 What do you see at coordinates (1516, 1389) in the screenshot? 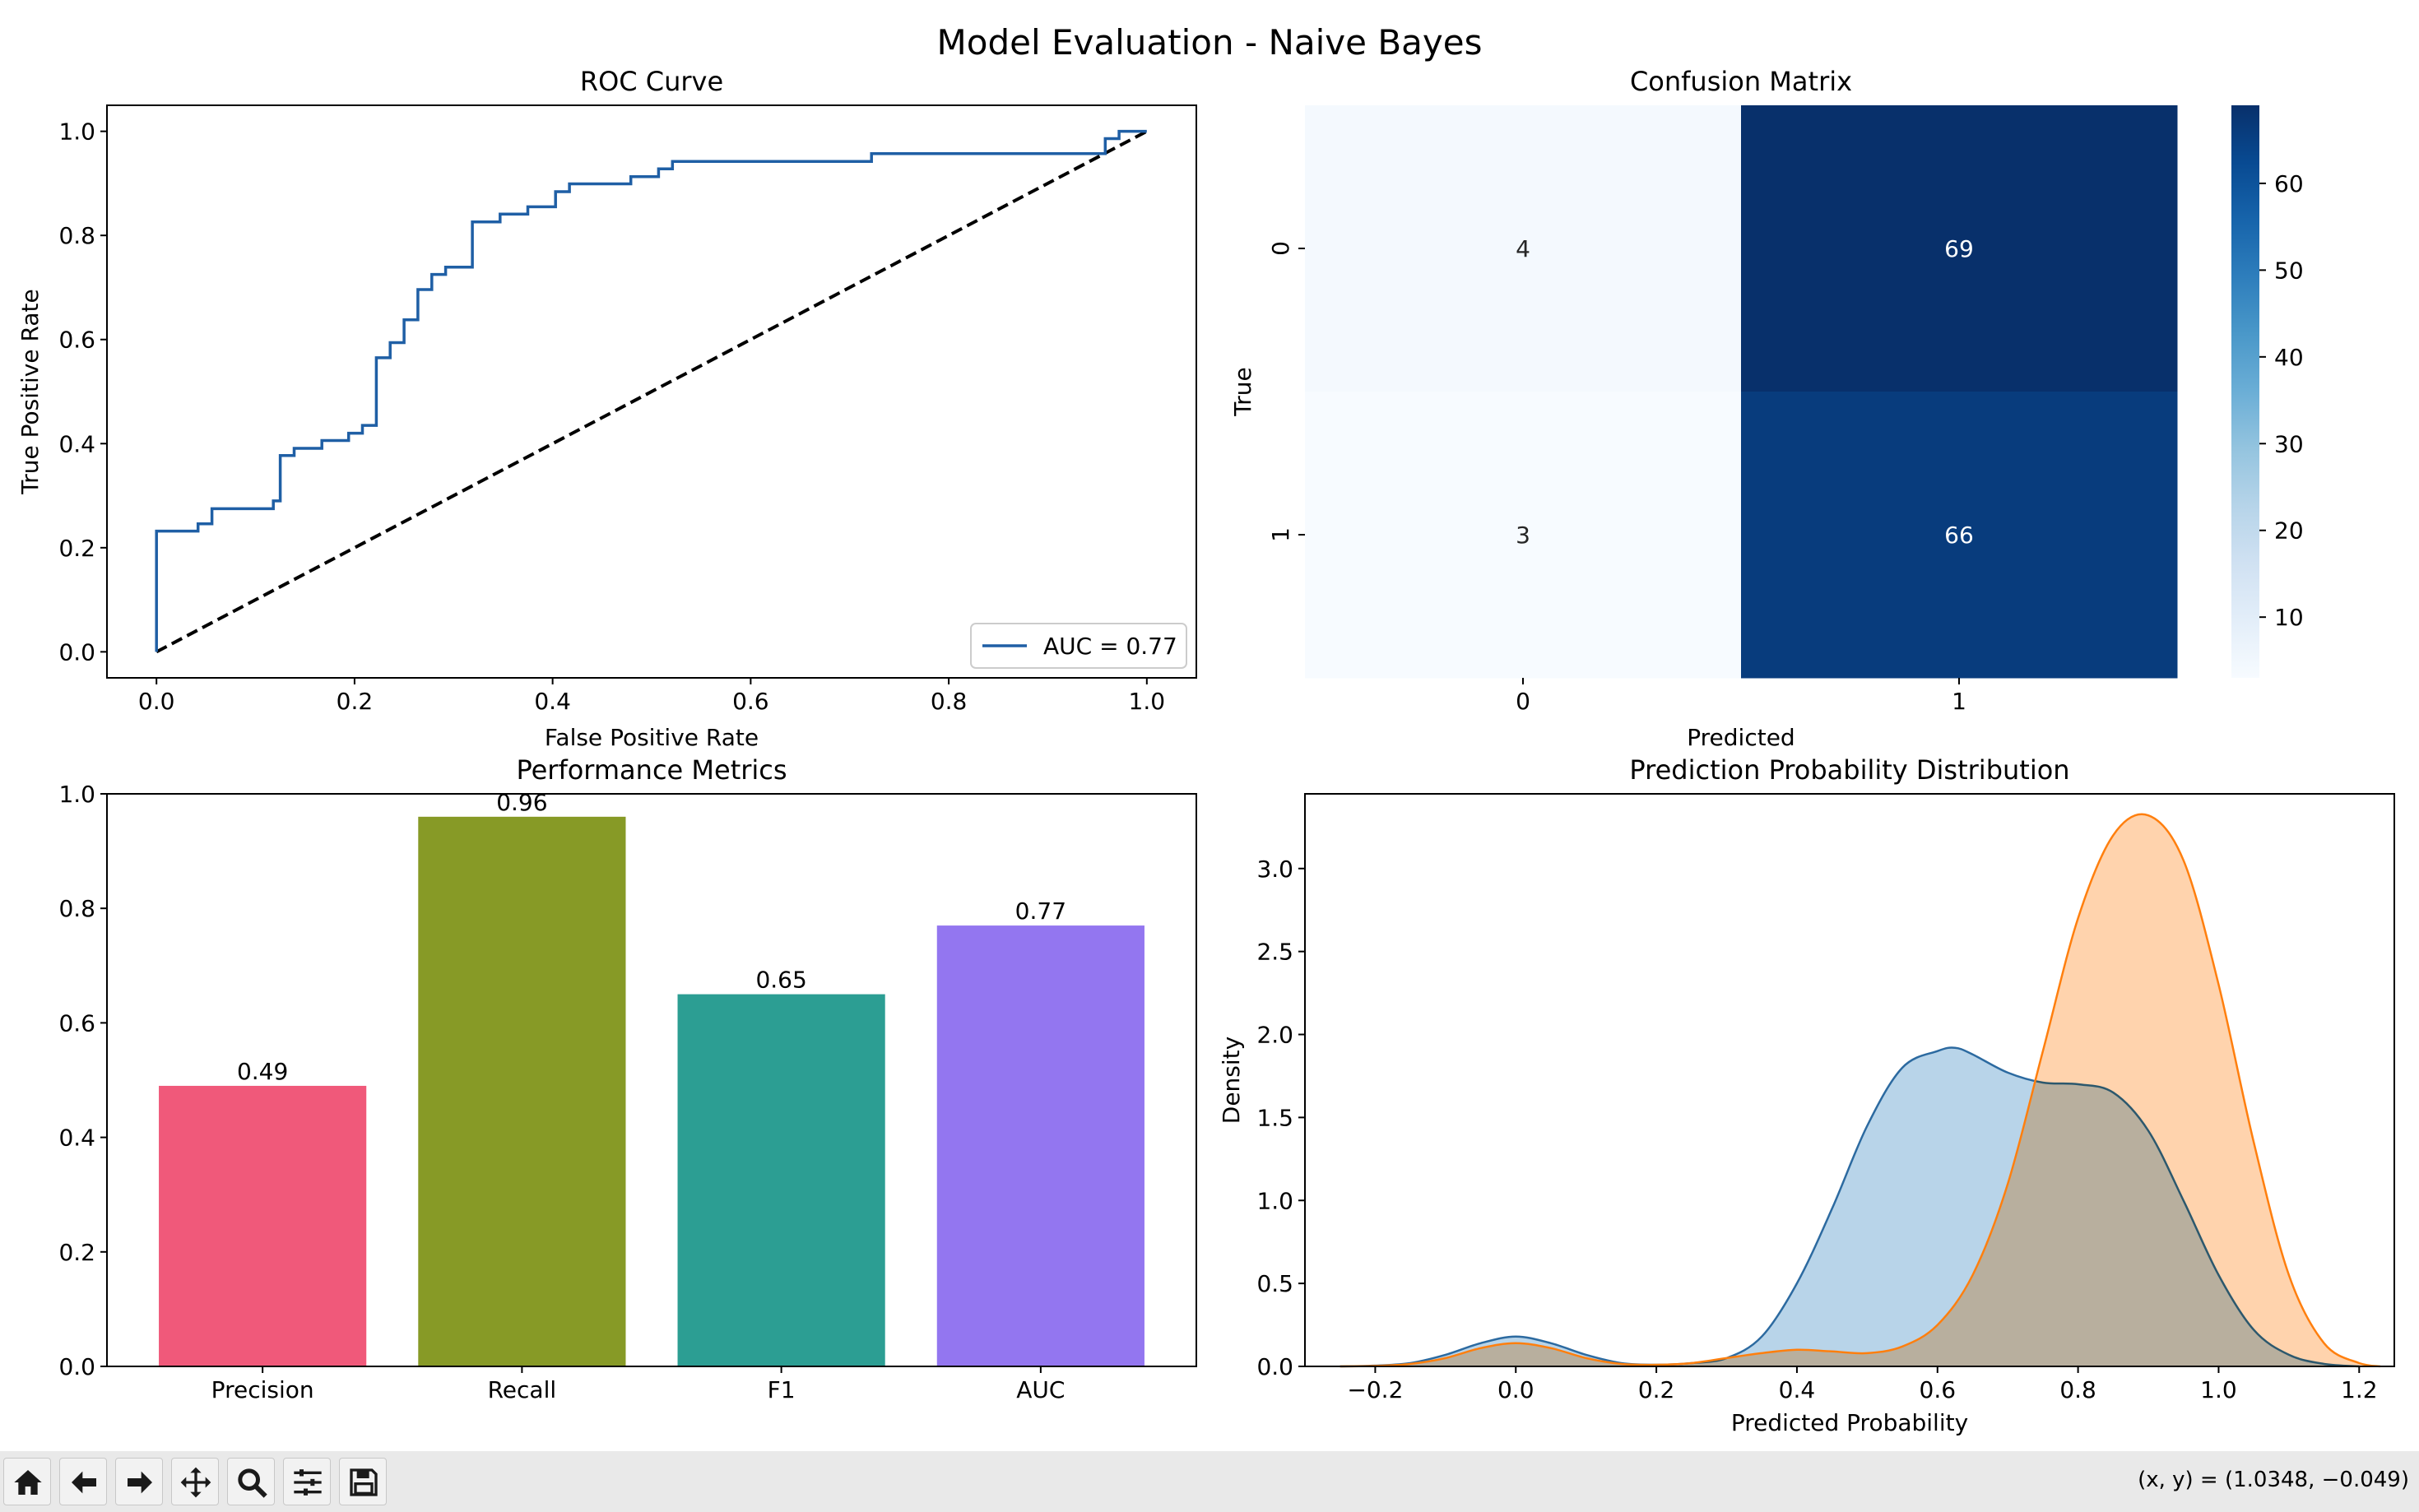
I see `density-x-tick-label: 0.0` at bounding box center [1516, 1389].